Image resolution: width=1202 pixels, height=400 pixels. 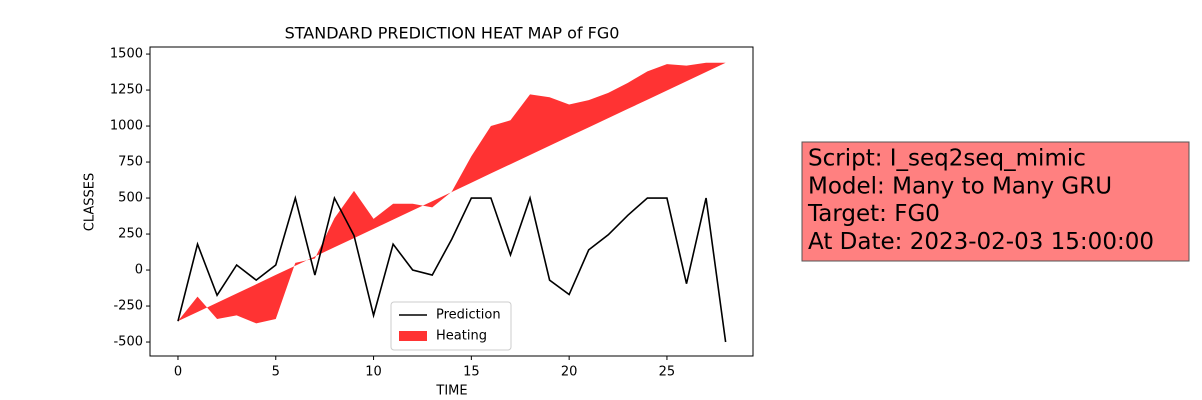 I want to click on legend-swatch, so click(x=413, y=336).